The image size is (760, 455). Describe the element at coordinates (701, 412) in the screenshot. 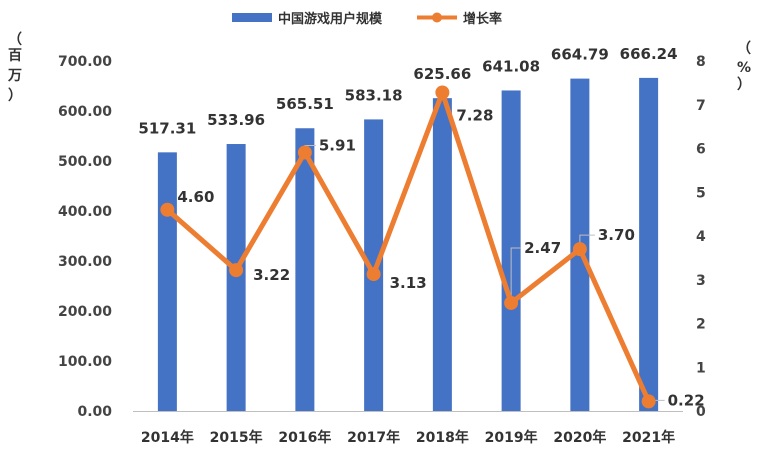

I see `right-tick-label: 0` at that location.